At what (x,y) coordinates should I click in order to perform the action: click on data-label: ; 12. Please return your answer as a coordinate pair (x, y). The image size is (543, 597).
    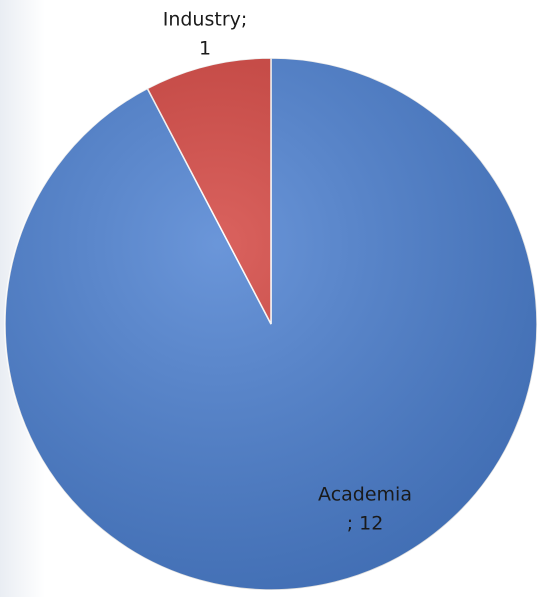
    Looking at the image, I should click on (365, 524).